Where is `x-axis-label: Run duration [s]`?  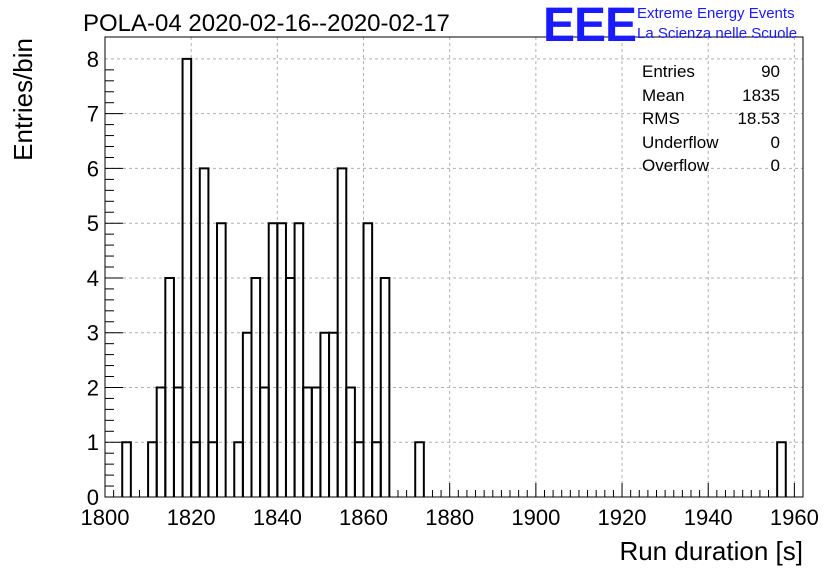
x-axis-label: Run duration [s] is located at coordinates (711, 551).